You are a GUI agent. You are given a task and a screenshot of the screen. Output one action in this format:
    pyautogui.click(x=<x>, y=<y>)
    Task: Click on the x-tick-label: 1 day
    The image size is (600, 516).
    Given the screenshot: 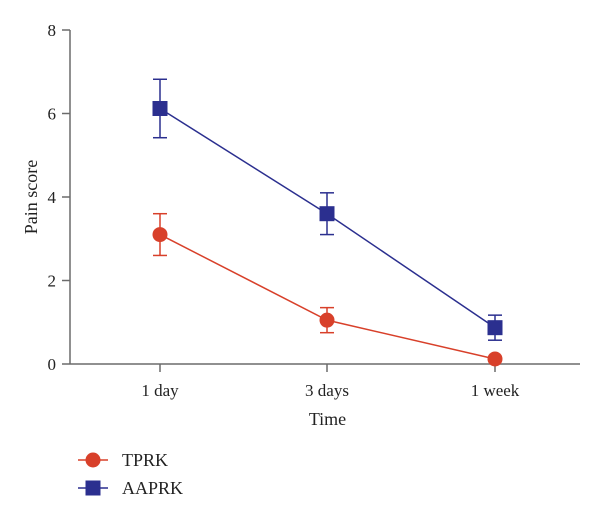 What is the action you would take?
    pyautogui.click(x=160, y=390)
    